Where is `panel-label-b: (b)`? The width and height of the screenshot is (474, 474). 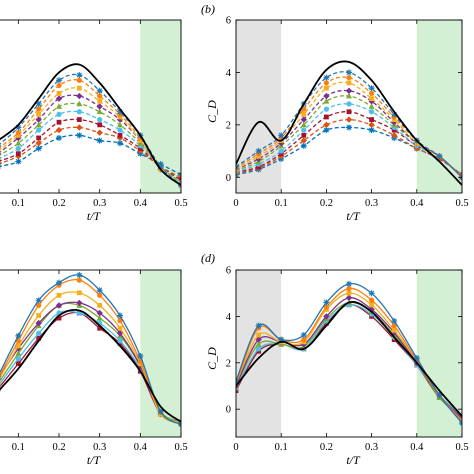
panel-label-b: (b) is located at coordinates (208, 9).